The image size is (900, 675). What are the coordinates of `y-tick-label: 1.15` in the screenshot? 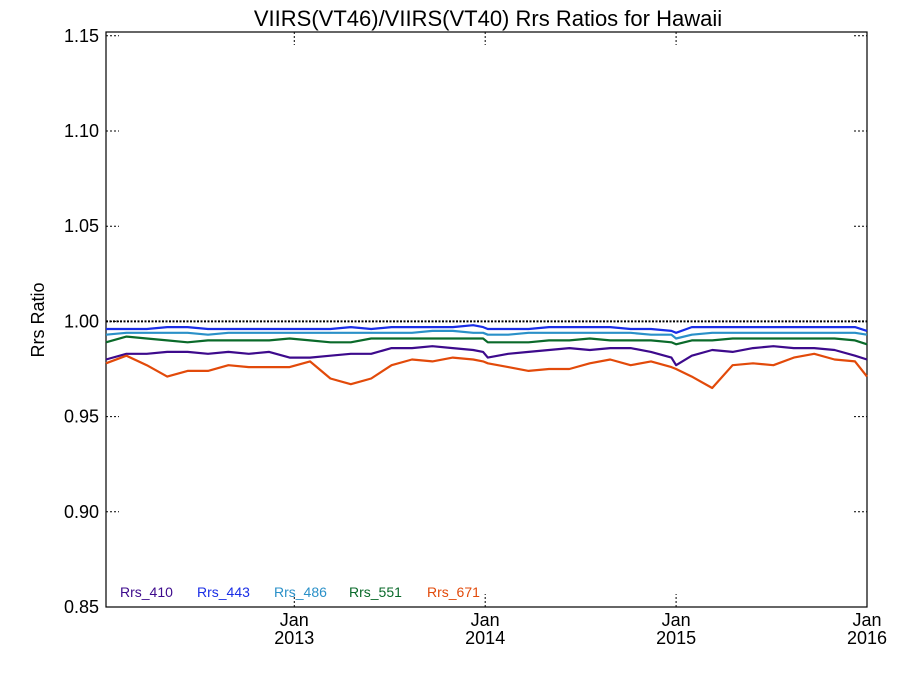 It's located at (81, 36).